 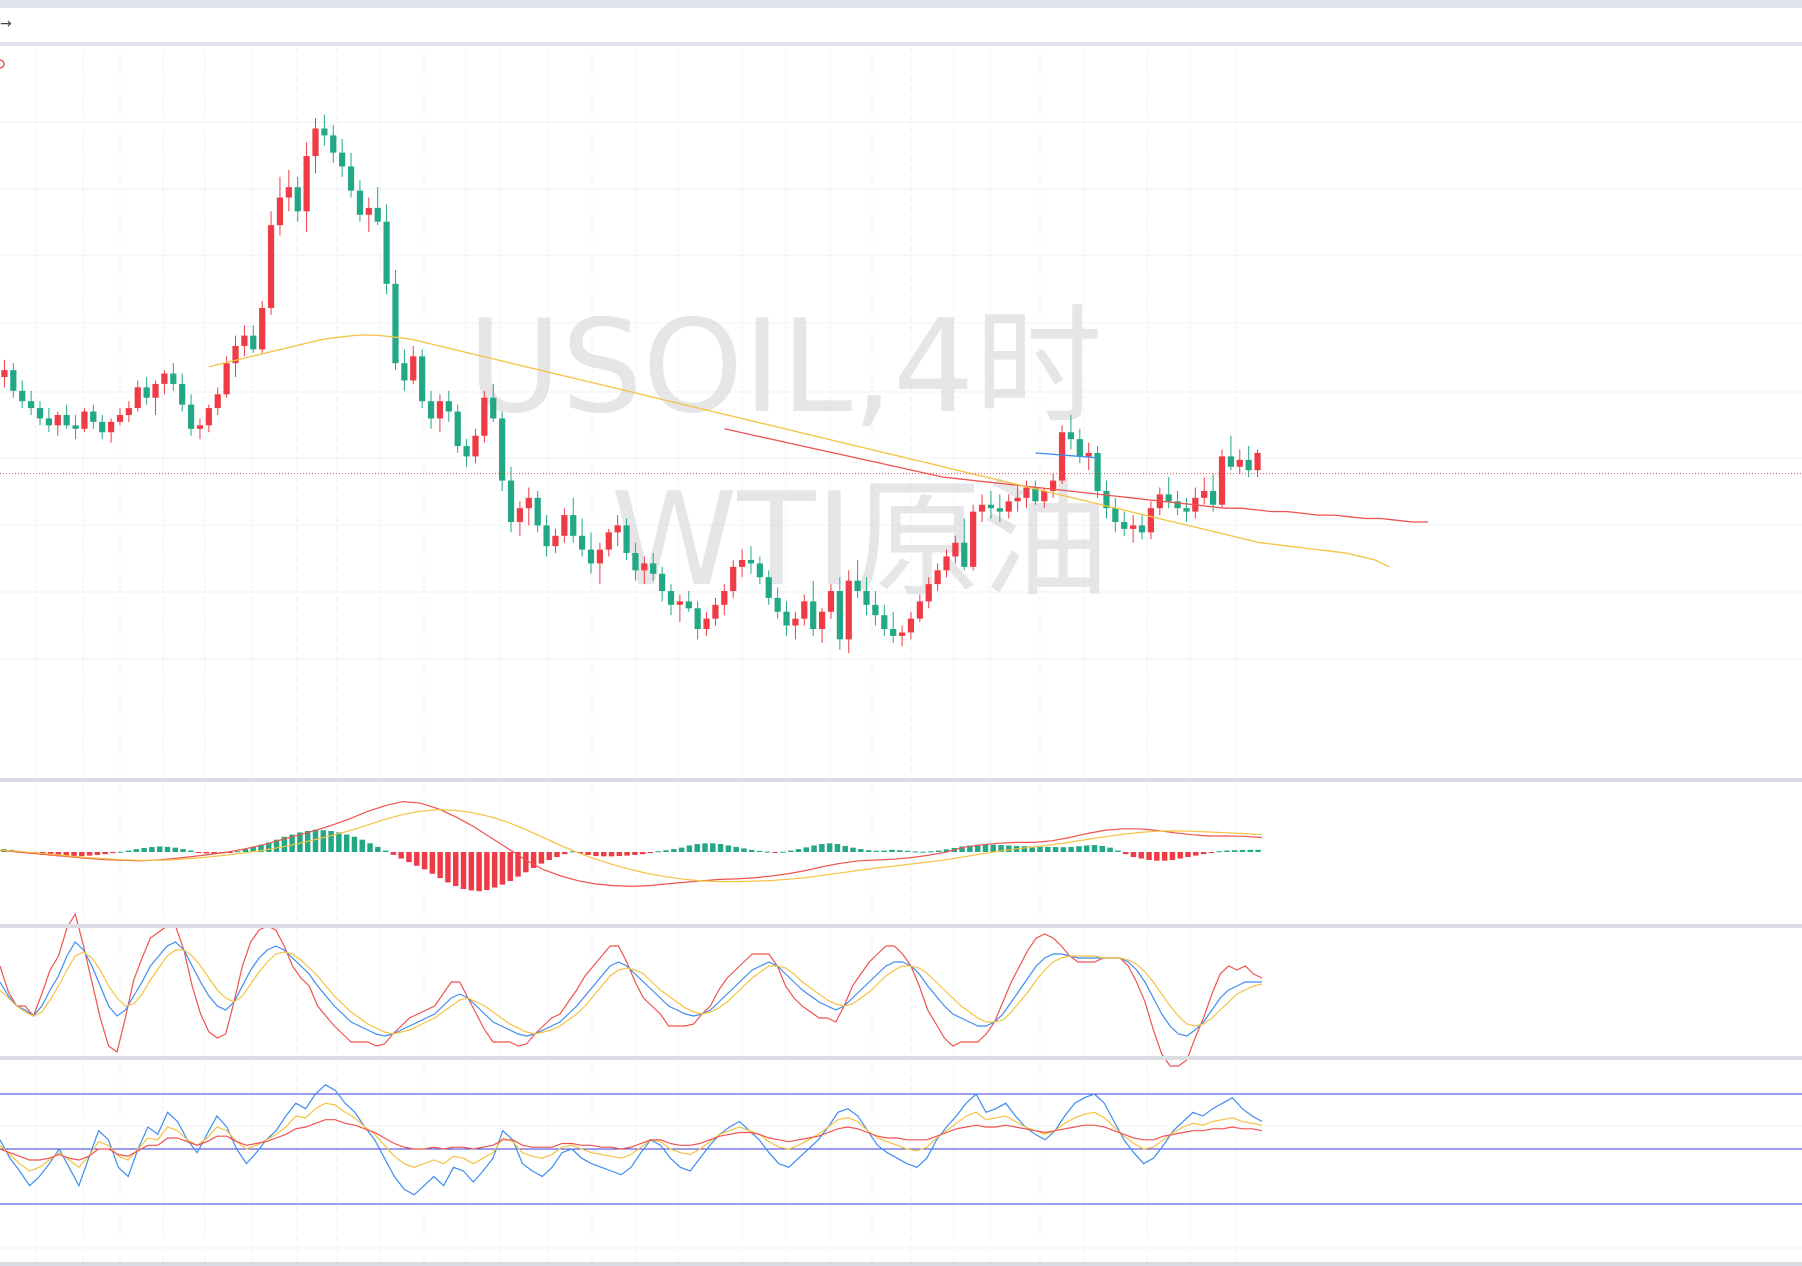 What do you see at coordinates (6, 24) in the screenshot?
I see `arrow-right-icon: →` at bounding box center [6, 24].